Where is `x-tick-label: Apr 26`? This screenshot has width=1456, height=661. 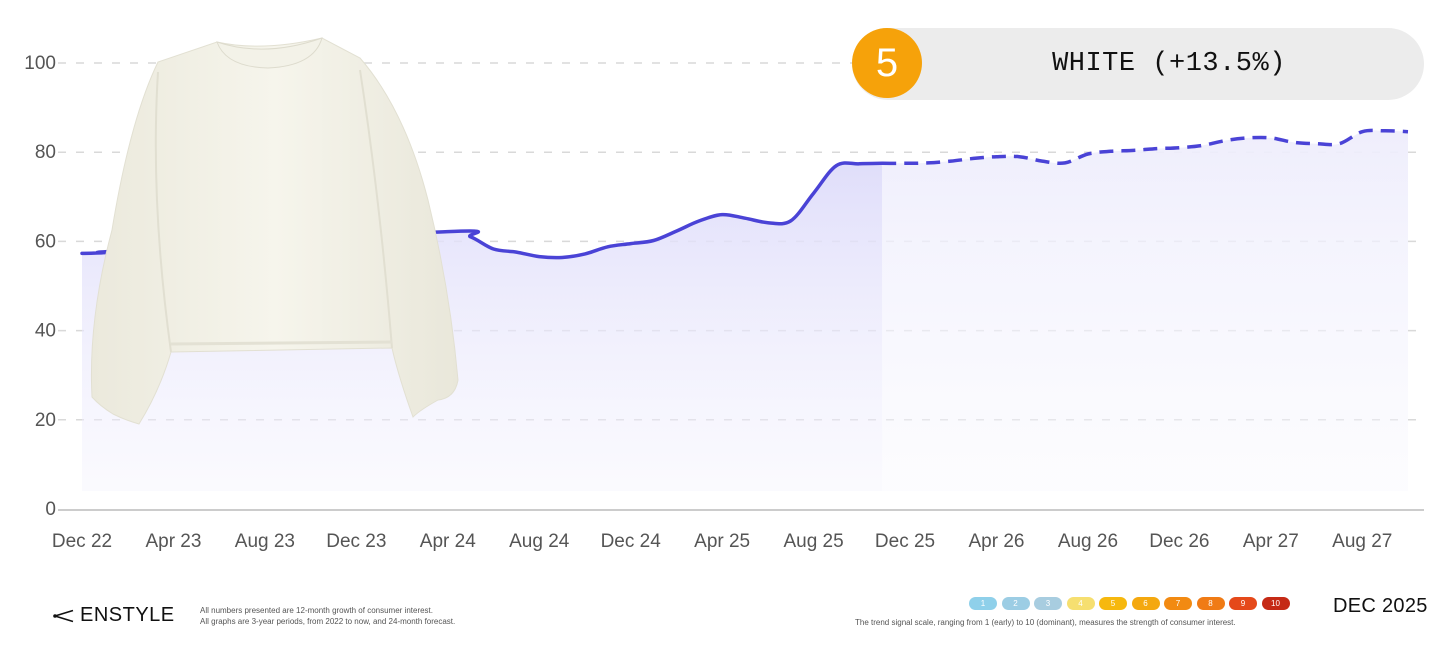 x-tick-label: Apr 26 is located at coordinates (996, 541).